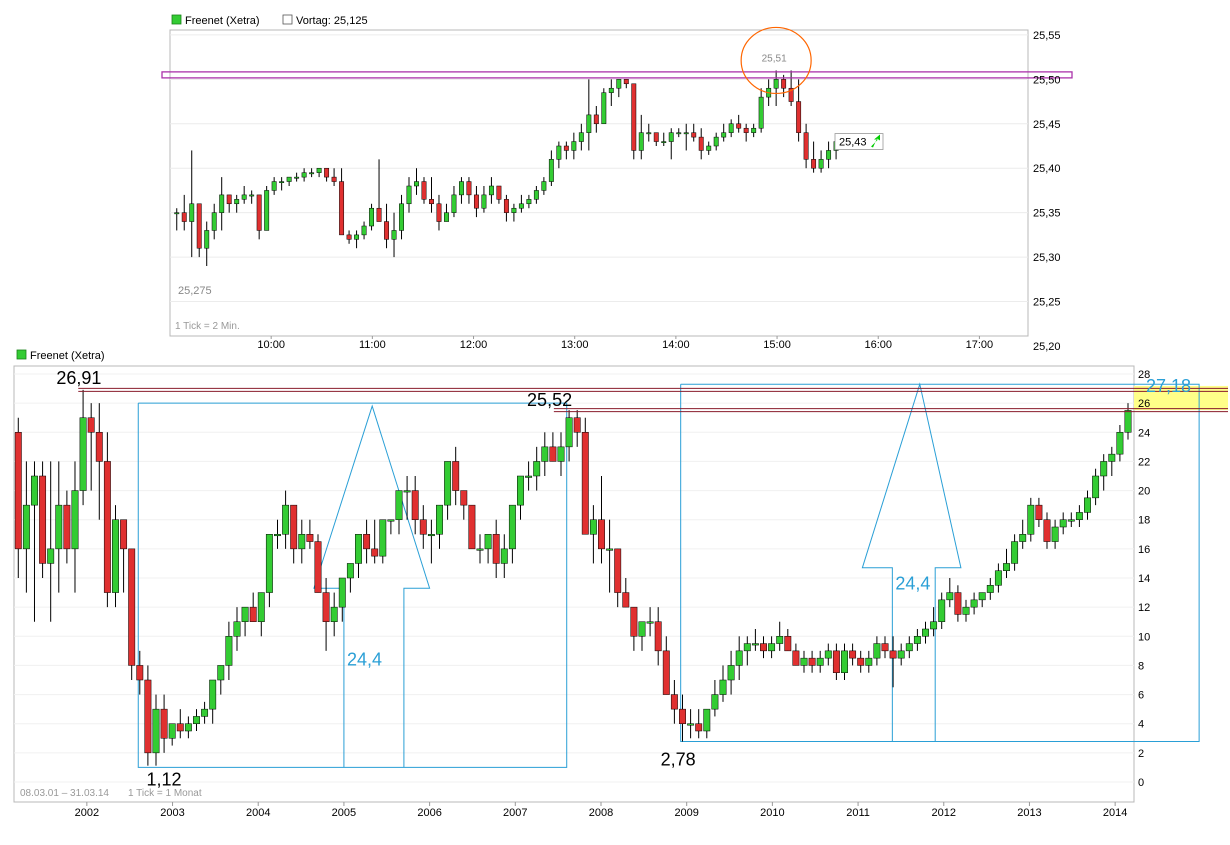 Image resolution: width=1230 pixels, height=845 pixels. What do you see at coordinates (21, 354) in the screenshot?
I see `legend-green-square` at bounding box center [21, 354].